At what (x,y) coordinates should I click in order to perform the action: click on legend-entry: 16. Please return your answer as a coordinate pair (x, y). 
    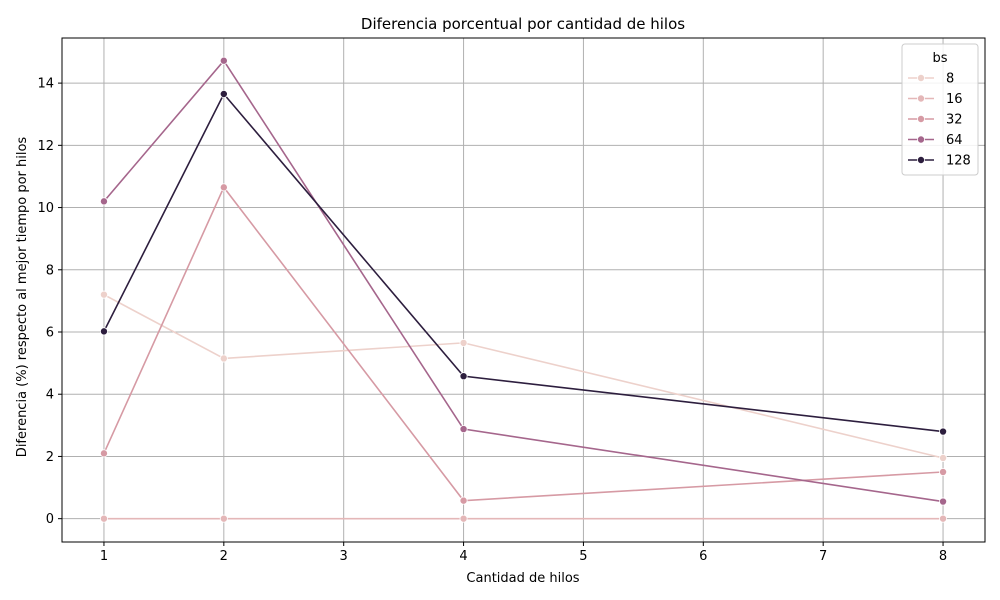
    Looking at the image, I should click on (935, 99).